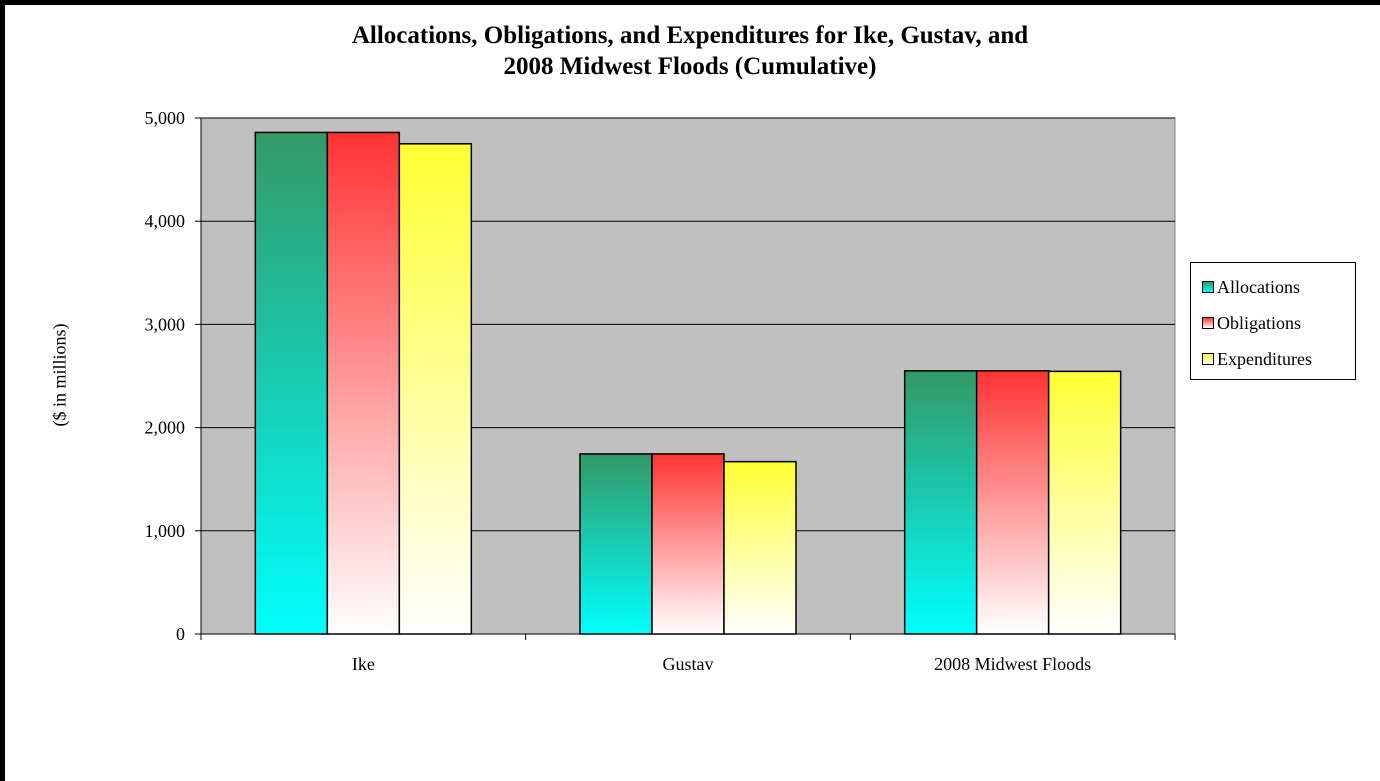 Image resolution: width=1380 pixels, height=781 pixels. Describe the element at coordinates (165, 531) in the screenshot. I see `y-tick-label: 1,000` at that location.